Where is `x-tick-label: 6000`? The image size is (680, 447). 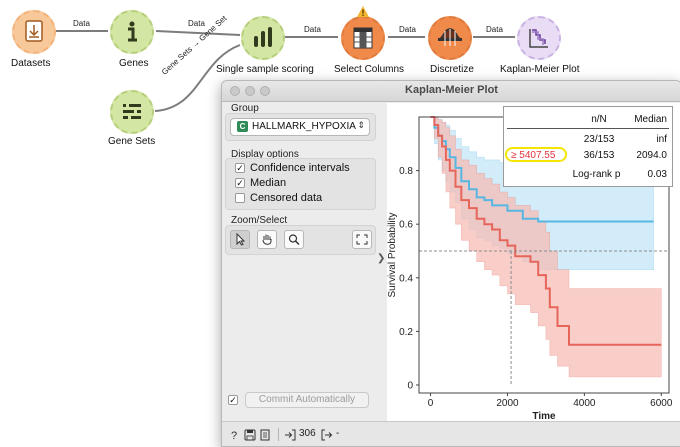 x-tick-label: 6000 is located at coordinates (661, 403).